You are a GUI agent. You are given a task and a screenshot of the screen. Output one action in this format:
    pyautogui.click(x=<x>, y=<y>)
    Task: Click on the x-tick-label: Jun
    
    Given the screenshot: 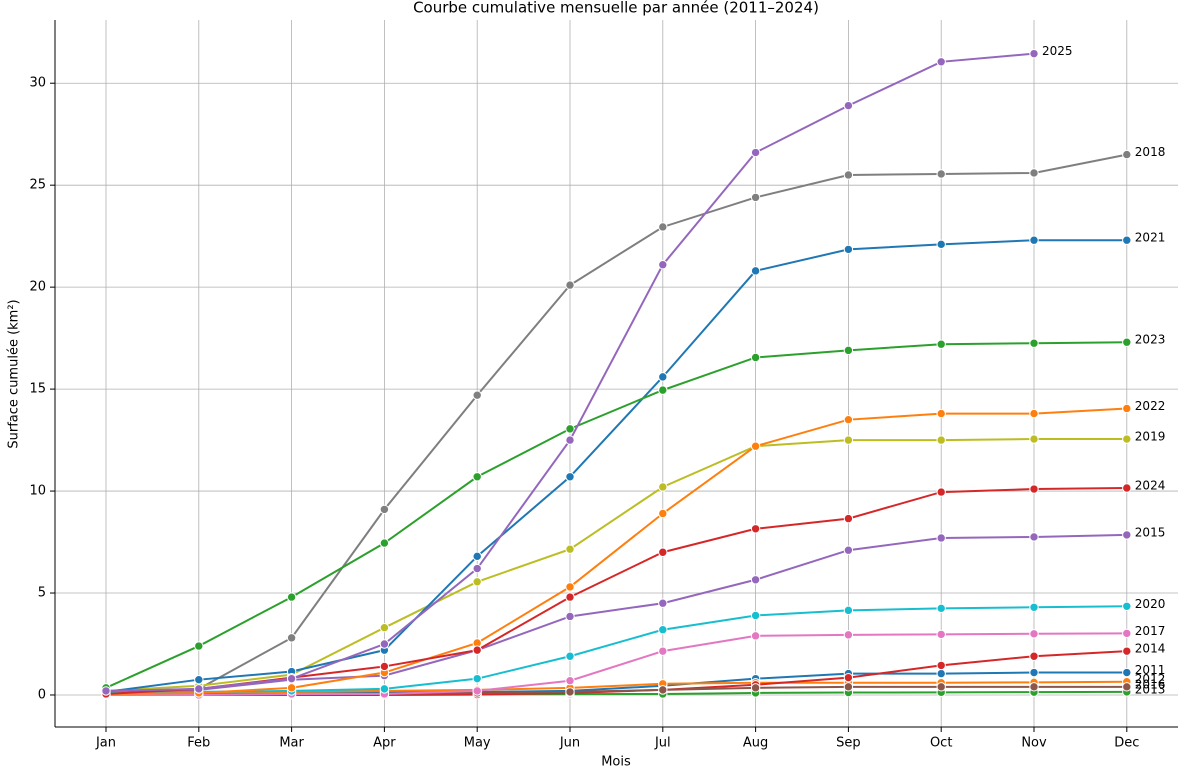 What is the action you would take?
    pyautogui.click(x=569, y=743)
    